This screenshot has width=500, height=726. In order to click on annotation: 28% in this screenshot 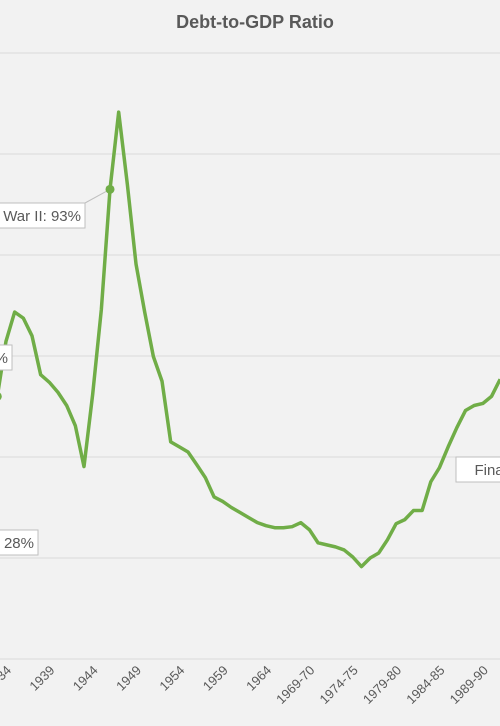, I will do `click(19, 543)`.